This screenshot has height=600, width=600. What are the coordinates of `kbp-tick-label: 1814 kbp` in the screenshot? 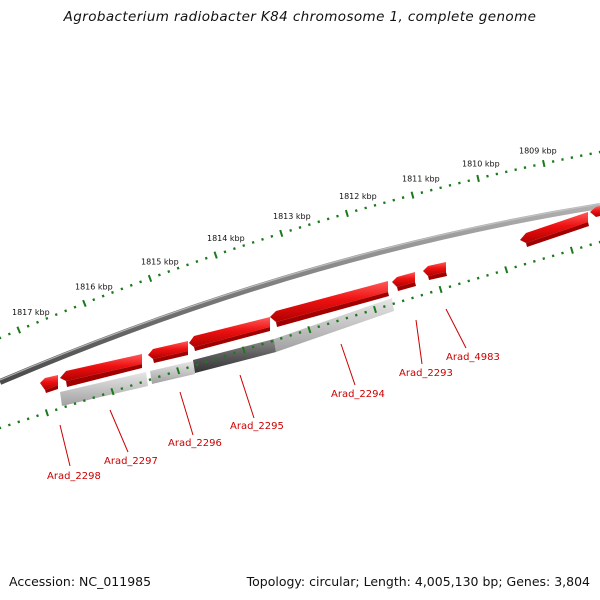 It's located at (226, 238).